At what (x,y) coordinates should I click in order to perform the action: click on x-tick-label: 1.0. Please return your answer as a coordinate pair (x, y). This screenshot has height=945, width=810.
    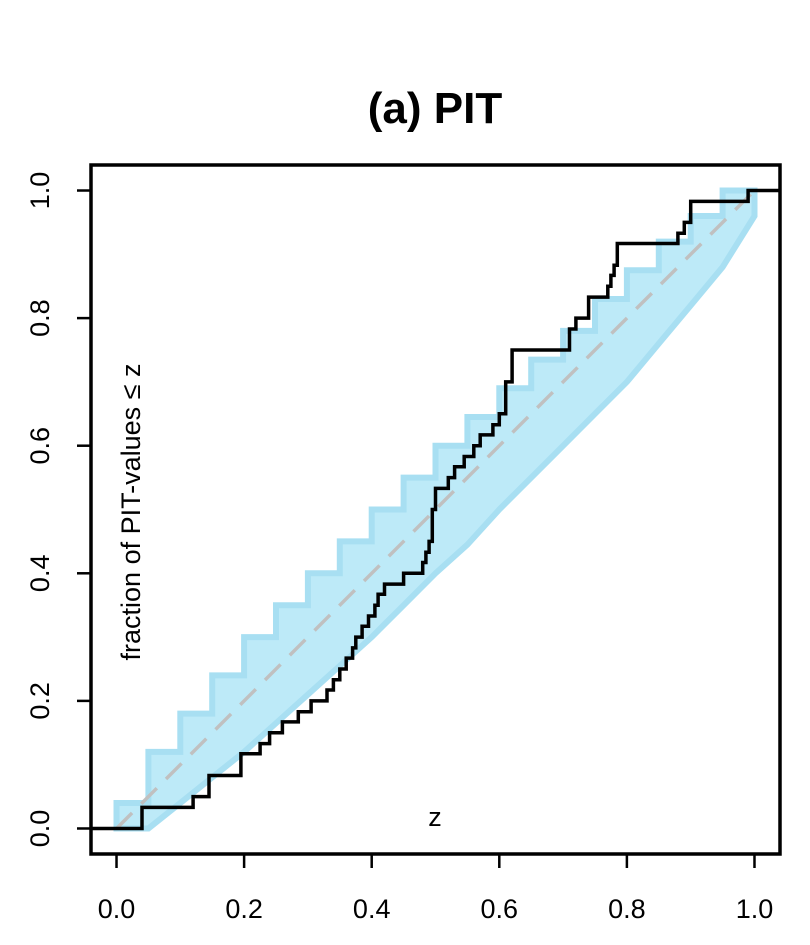
    Looking at the image, I should click on (755, 909).